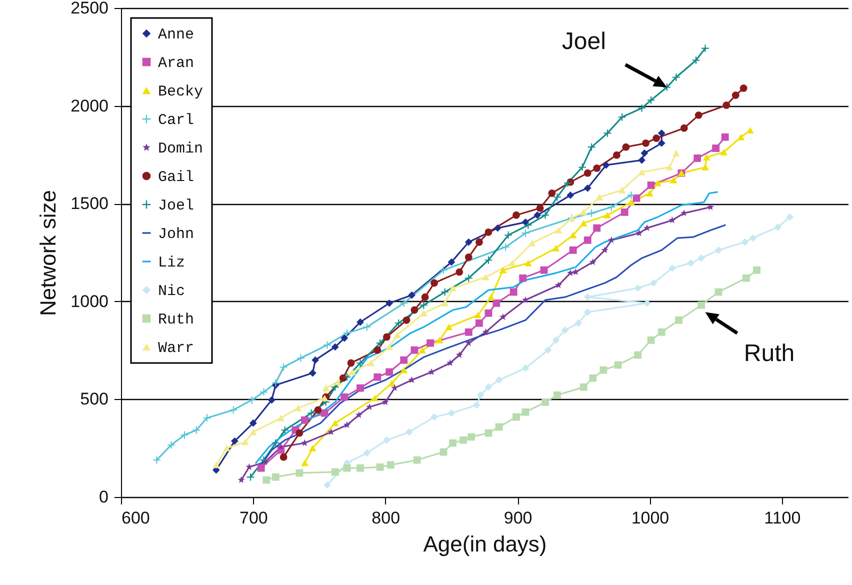  I want to click on x-tick-label: 900, so click(518, 518).